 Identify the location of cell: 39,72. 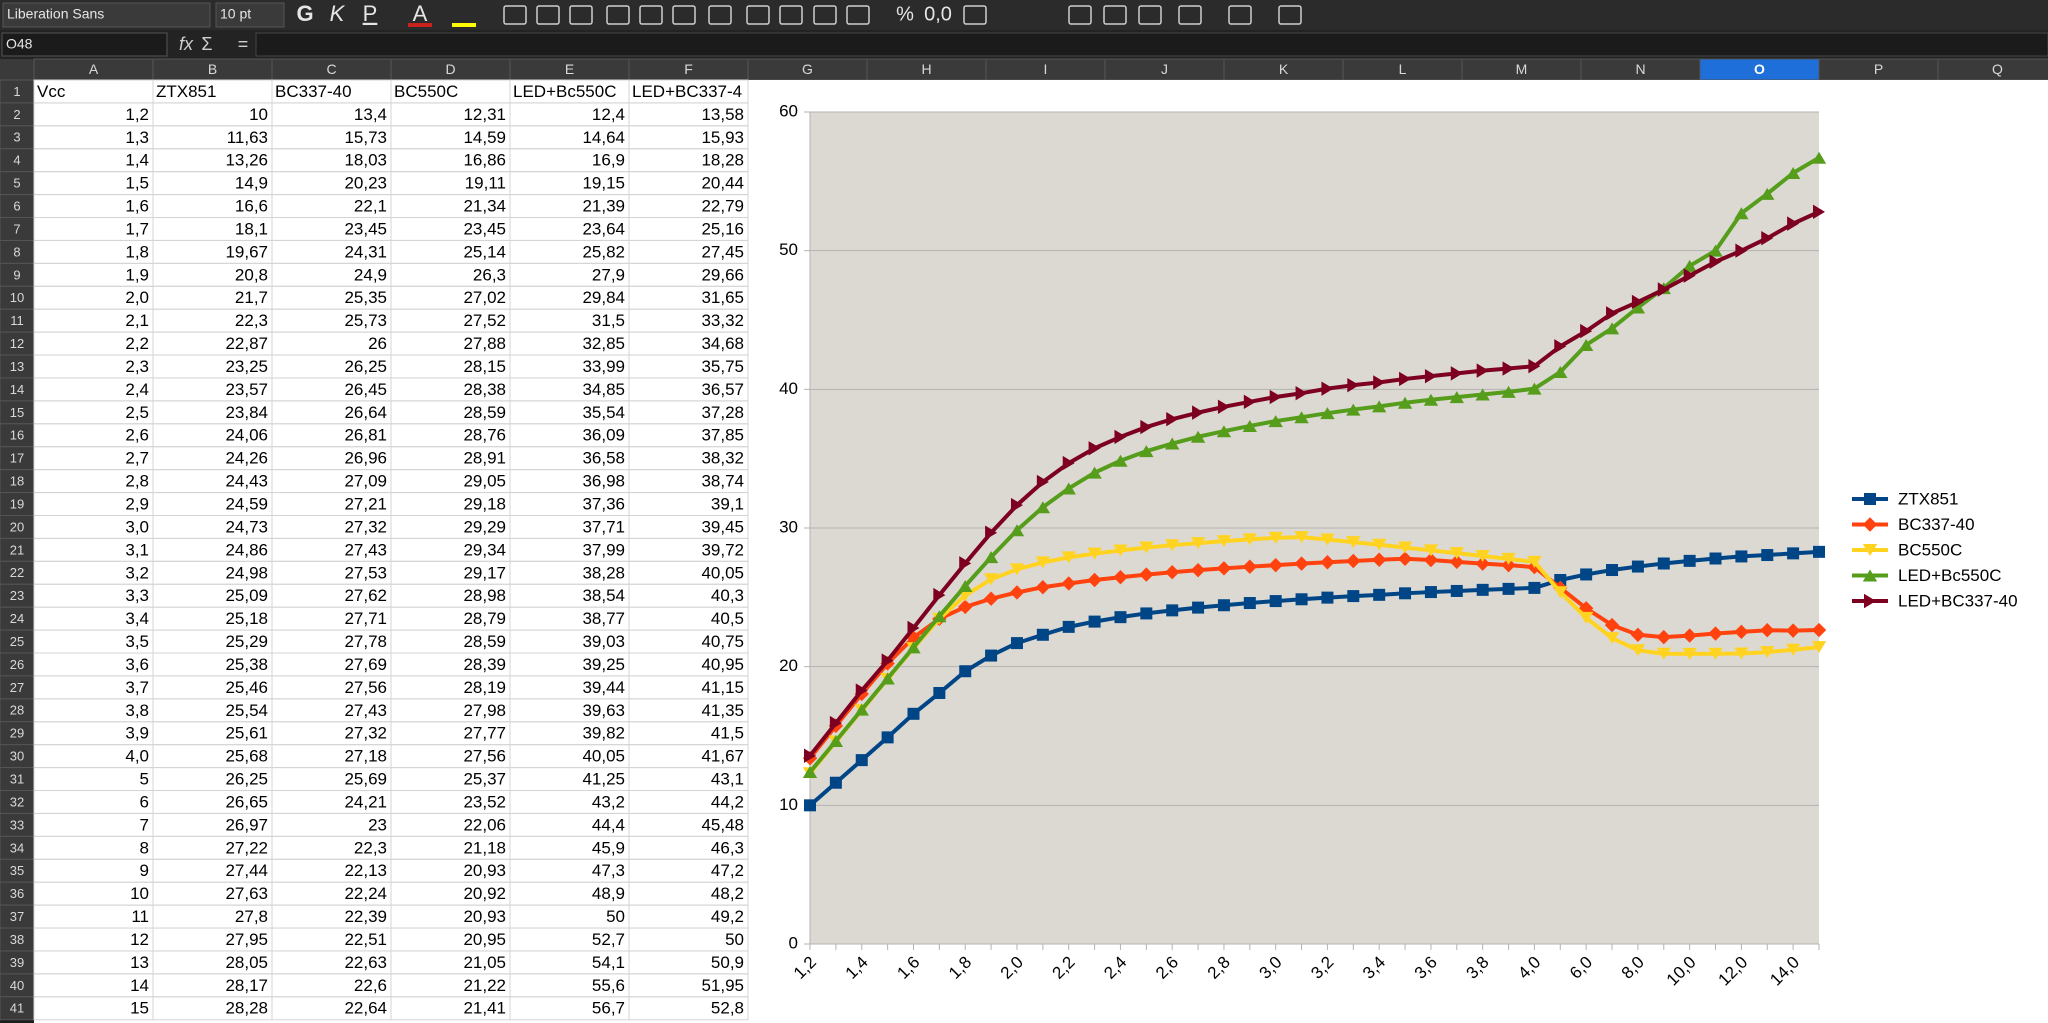
(722, 549).